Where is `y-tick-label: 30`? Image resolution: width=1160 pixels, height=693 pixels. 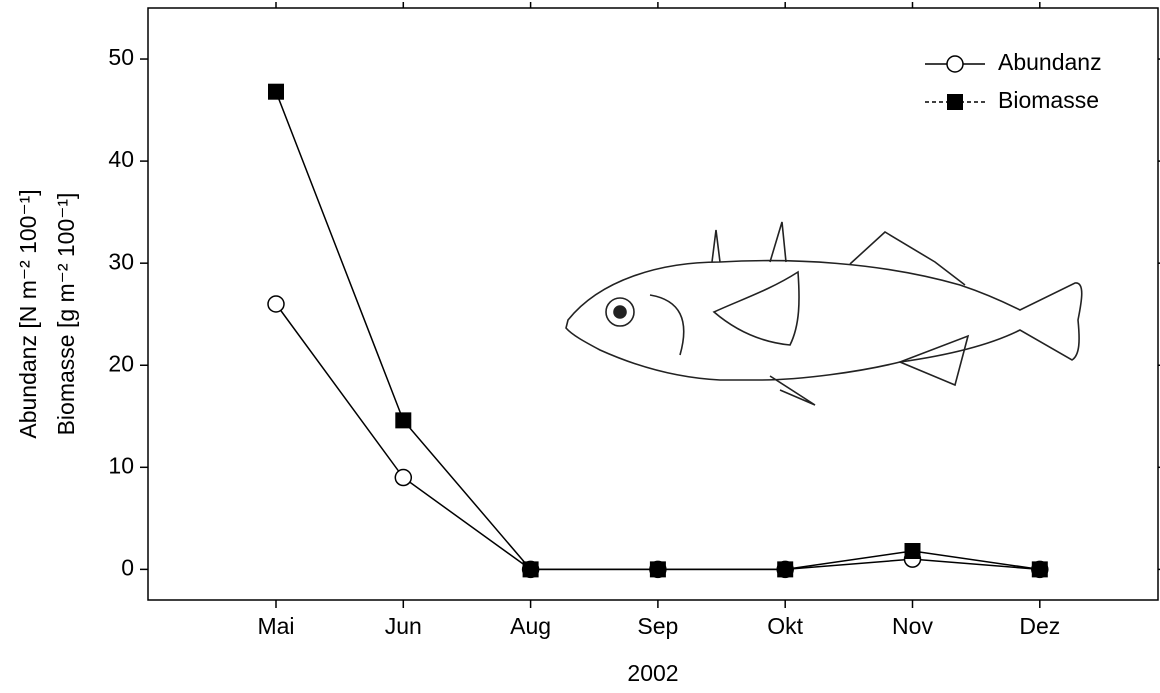 y-tick-label: 30 is located at coordinates (121, 261).